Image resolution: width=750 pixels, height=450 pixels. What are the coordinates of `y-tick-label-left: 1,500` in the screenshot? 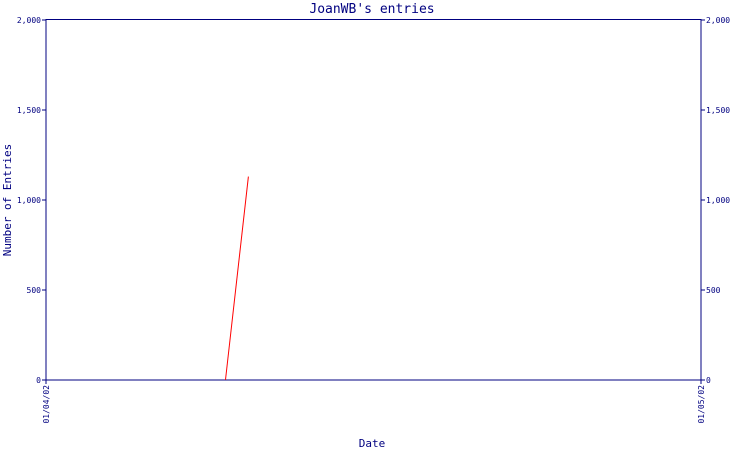 It's located at (29, 110).